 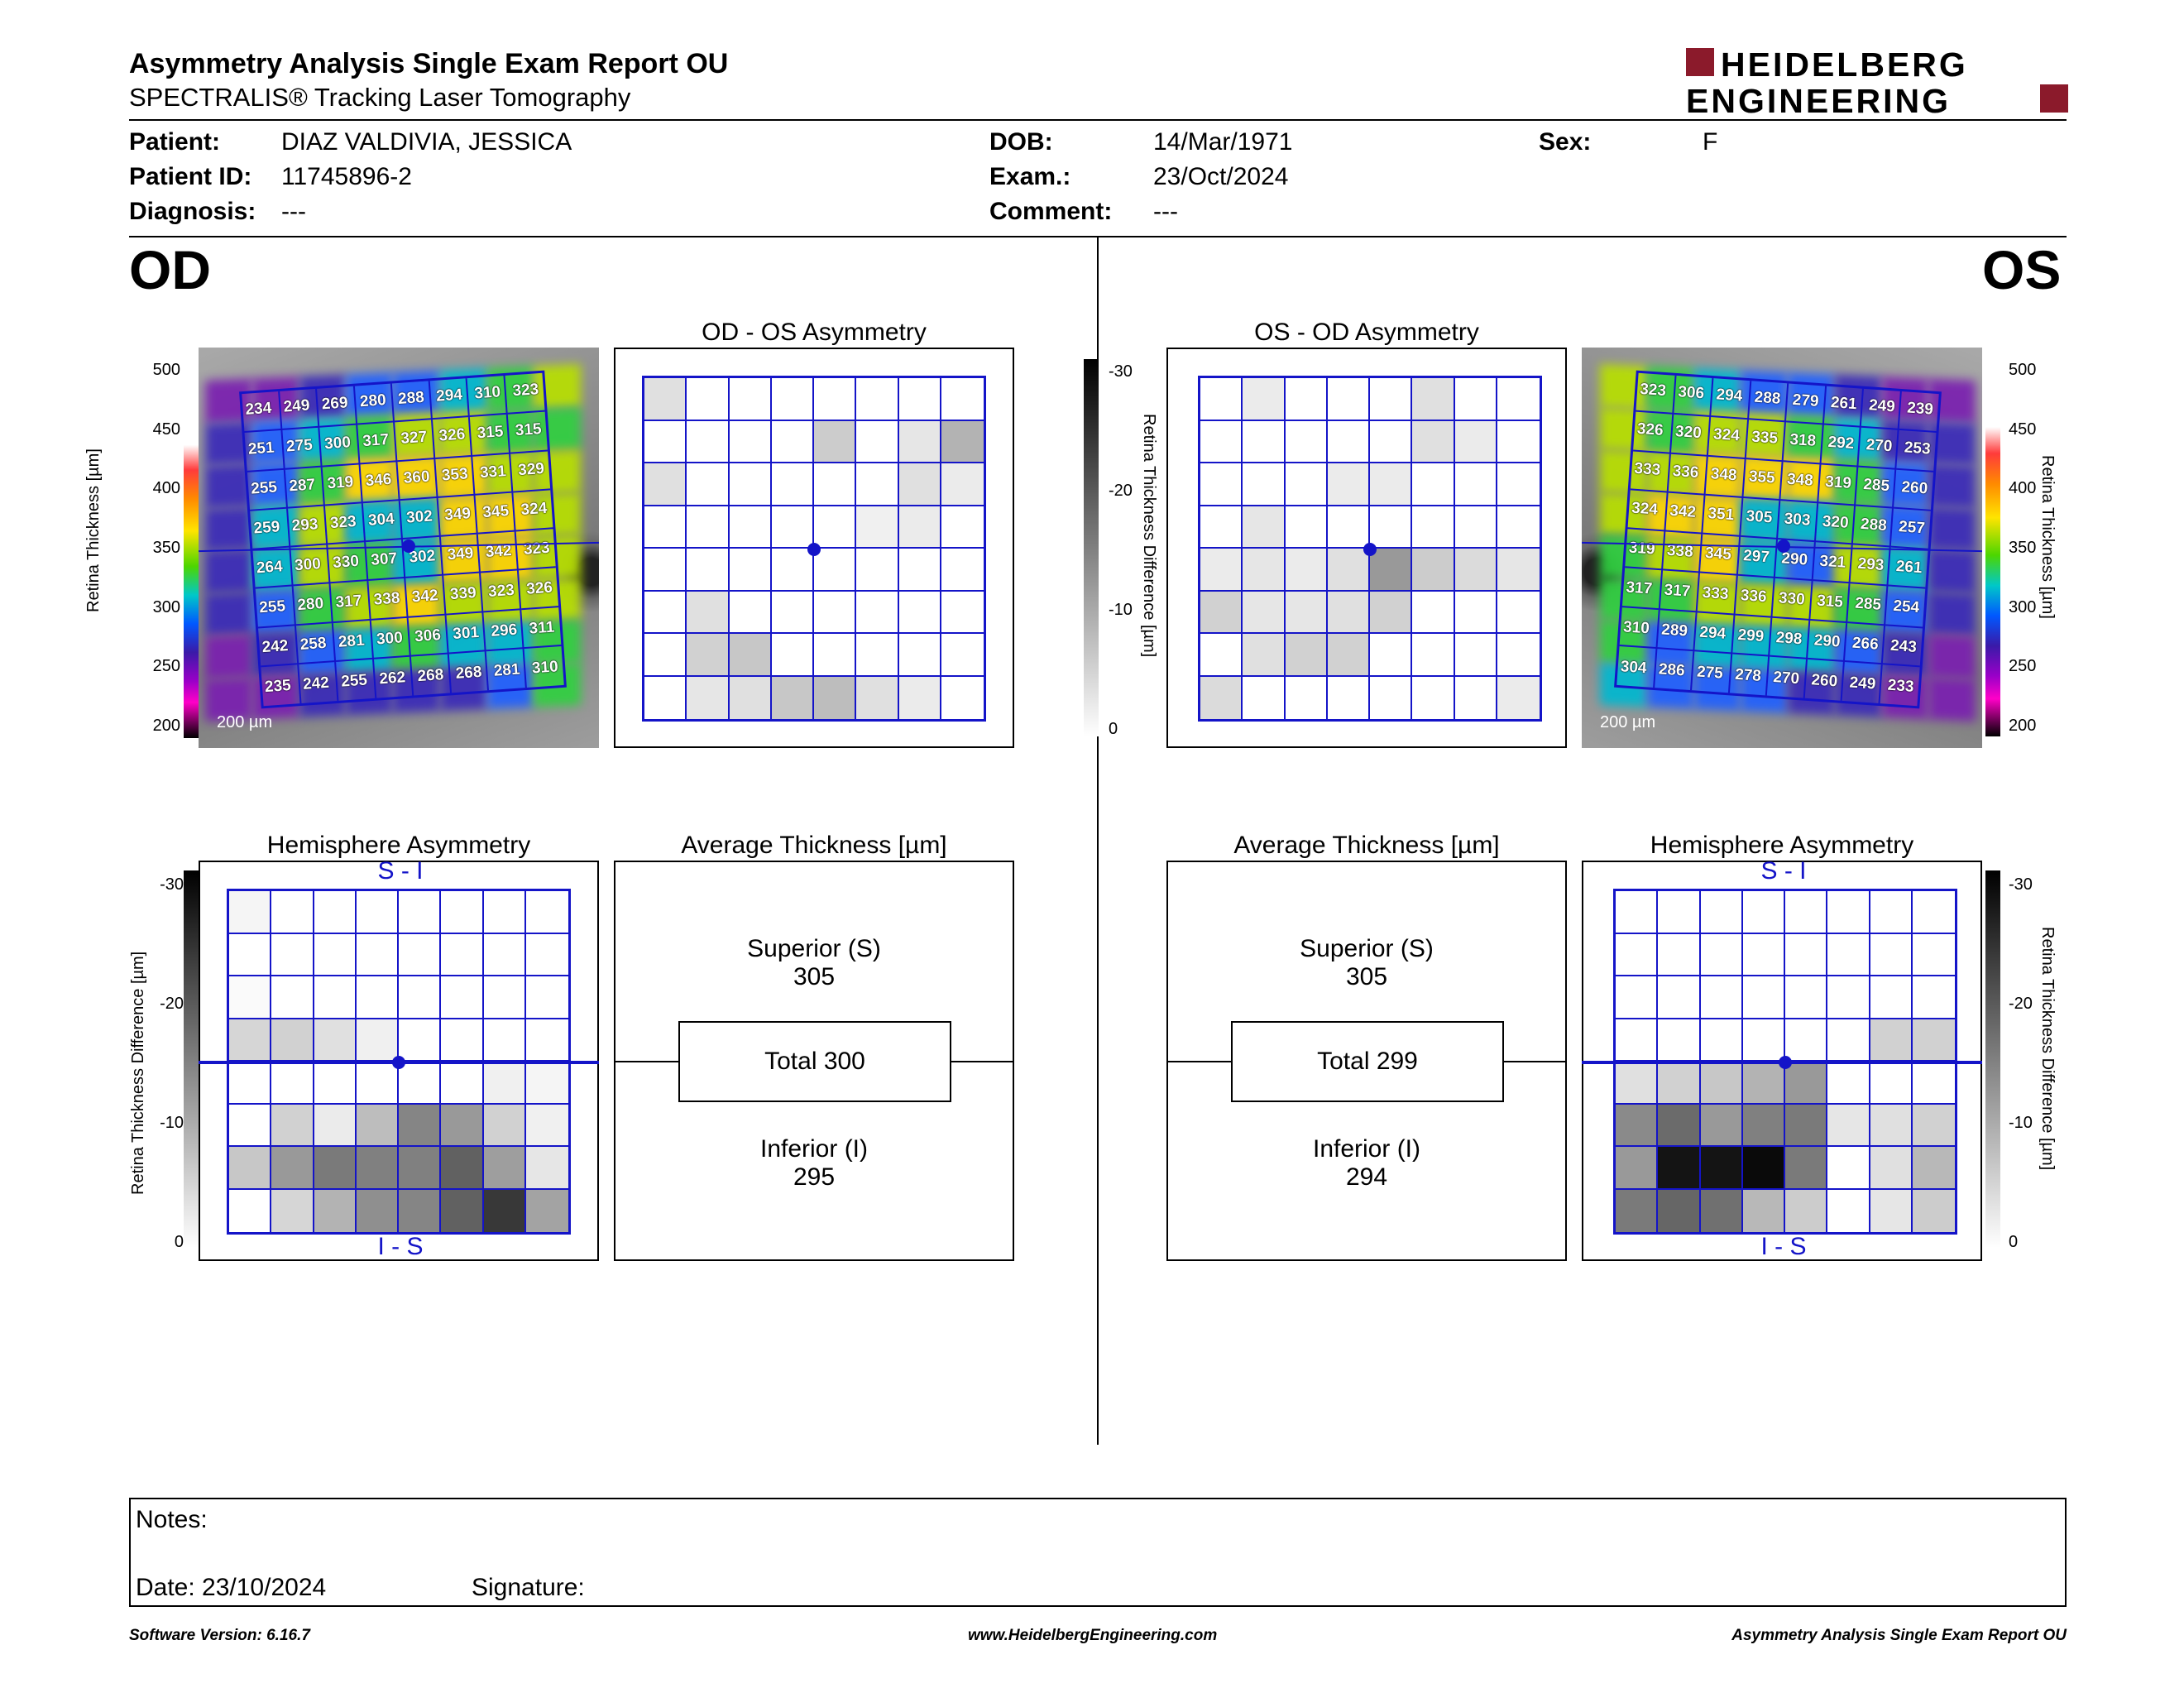 What do you see at coordinates (313, 644) in the screenshot?
I see `od-thickness-value: 258` at bounding box center [313, 644].